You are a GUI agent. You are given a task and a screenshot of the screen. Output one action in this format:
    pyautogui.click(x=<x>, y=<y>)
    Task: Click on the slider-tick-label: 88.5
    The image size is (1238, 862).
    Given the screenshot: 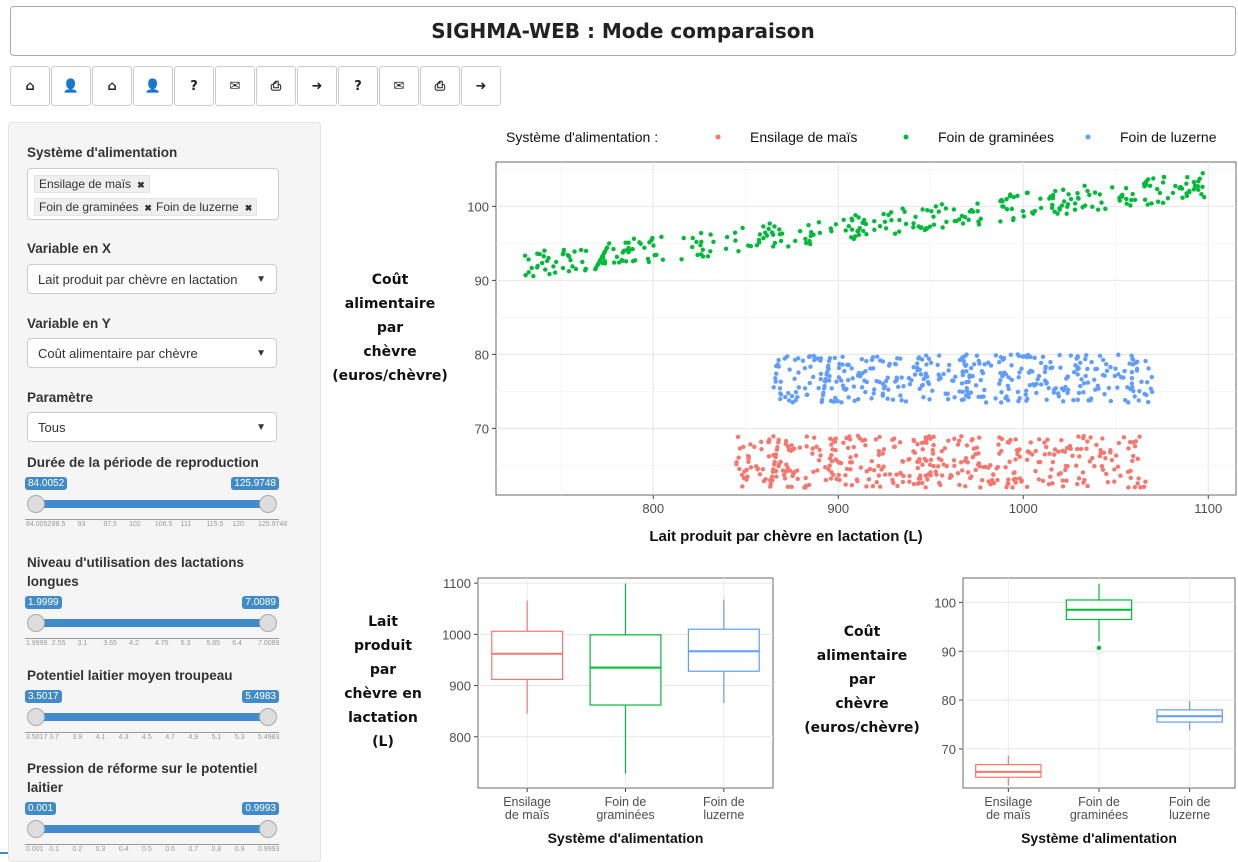 What is the action you would take?
    pyautogui.click(x=58, y=524)
    